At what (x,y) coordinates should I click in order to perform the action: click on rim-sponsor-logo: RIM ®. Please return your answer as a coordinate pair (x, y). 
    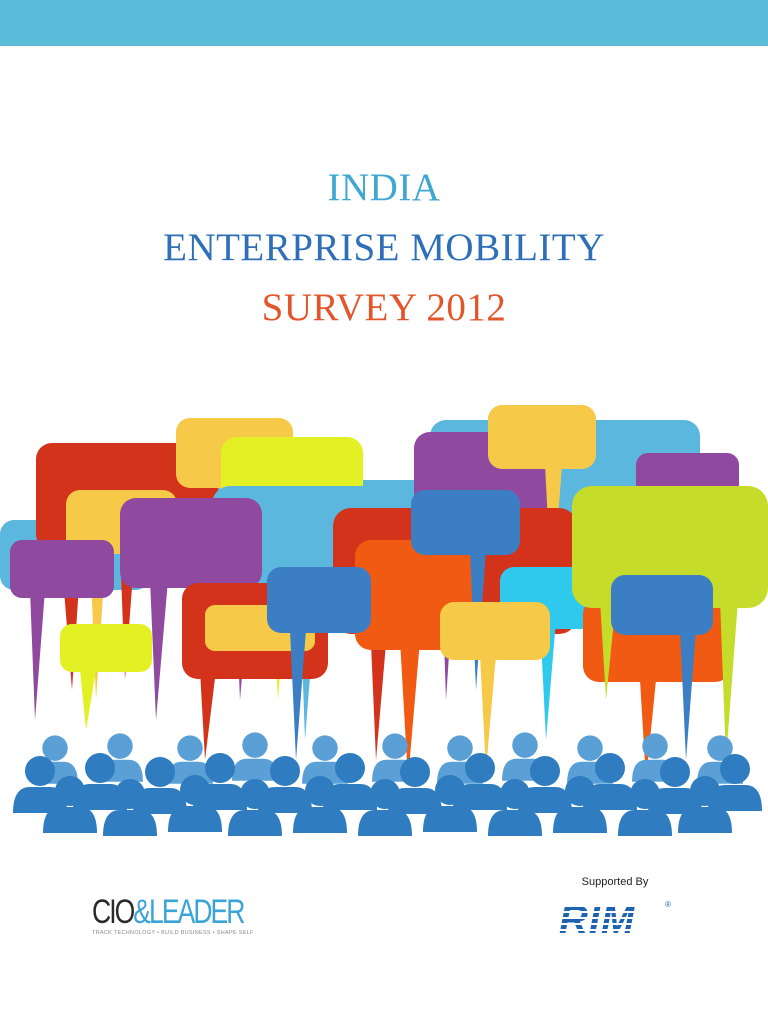
    Looking at the image, I should click on (615, 918).